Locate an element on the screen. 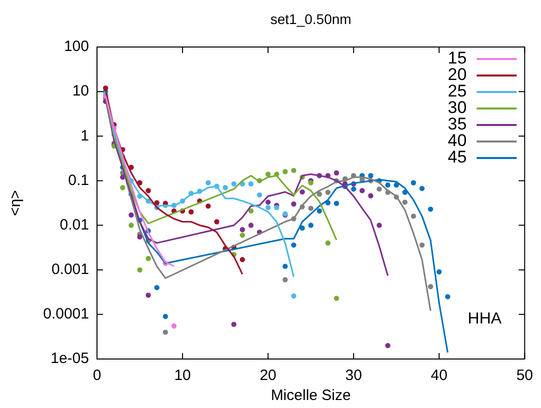 The width and height of the screenshot is (541, 408). x-tick-label: 10 is located at coordinates (182, 375).